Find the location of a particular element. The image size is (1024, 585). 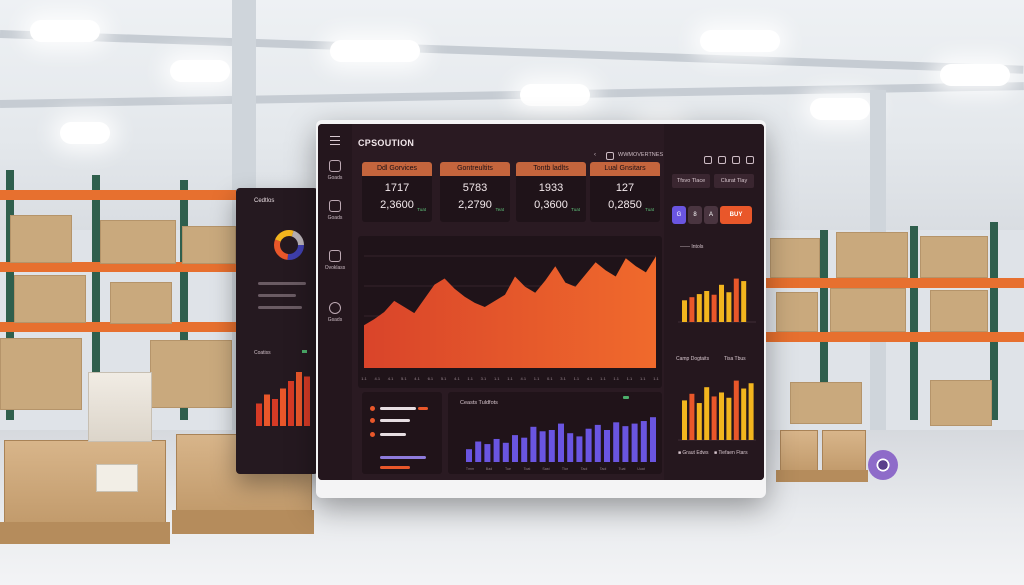

lock-icon is located at coordinates (736, 160).